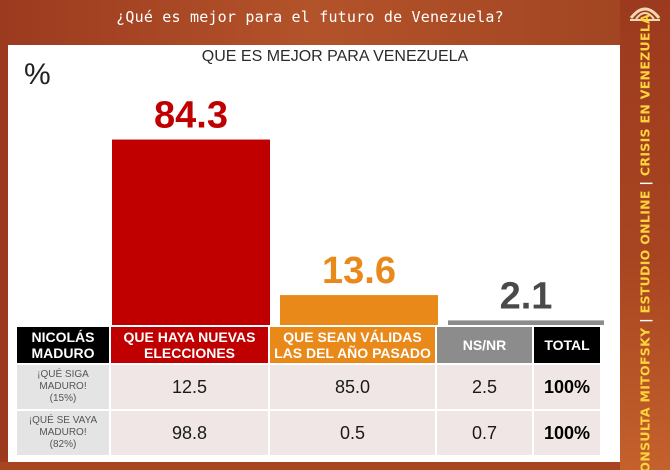  I want to click on row-label-share: (15%), so click(63, 398).